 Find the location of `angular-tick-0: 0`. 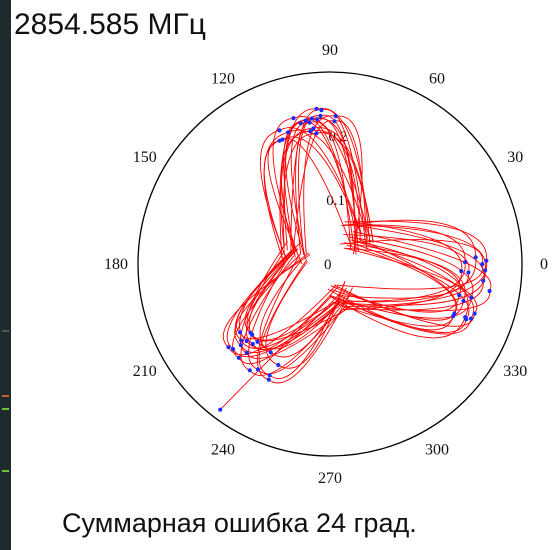

angular-tick-0: 0 is located at coordinates (544, 264).